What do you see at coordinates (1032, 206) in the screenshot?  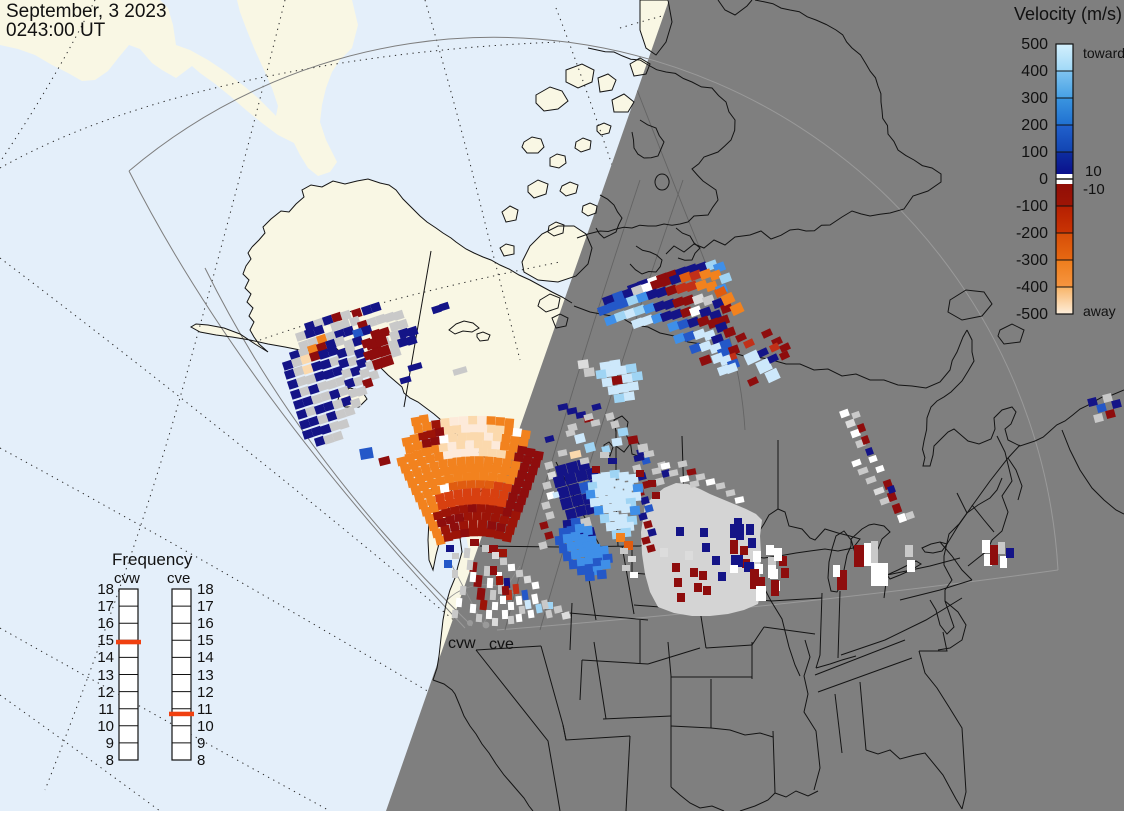 I see `svg-text: -100` at bounding box center [1032, 206].